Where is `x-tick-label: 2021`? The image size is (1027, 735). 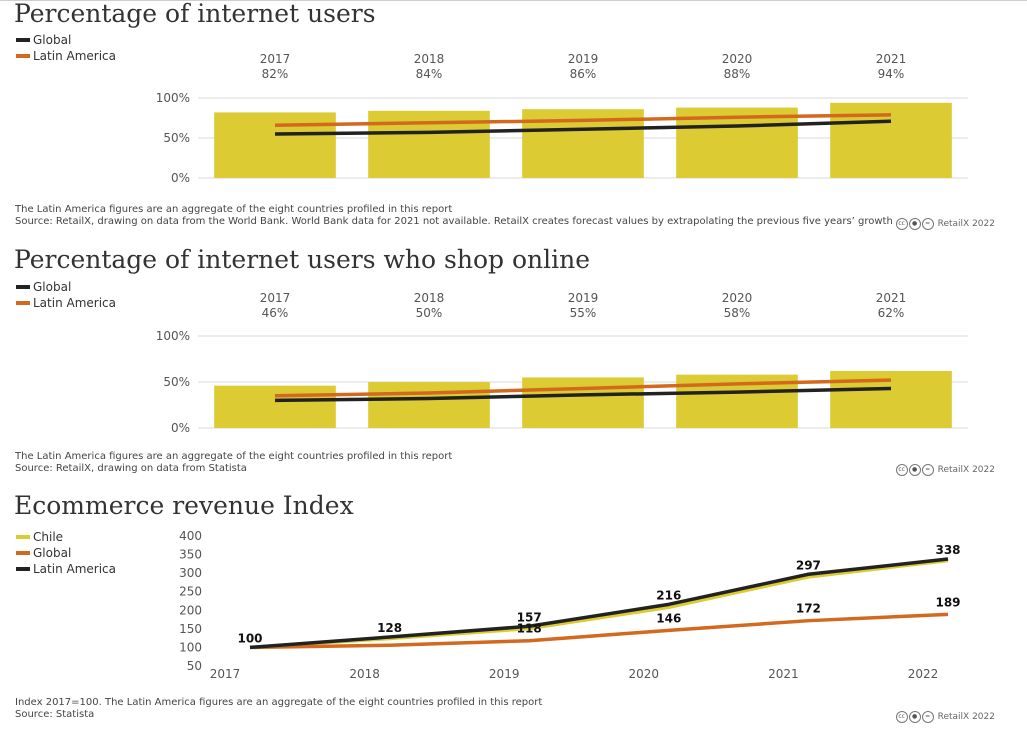 x-tick-label: 2021 is located at coordinates (783, 674).